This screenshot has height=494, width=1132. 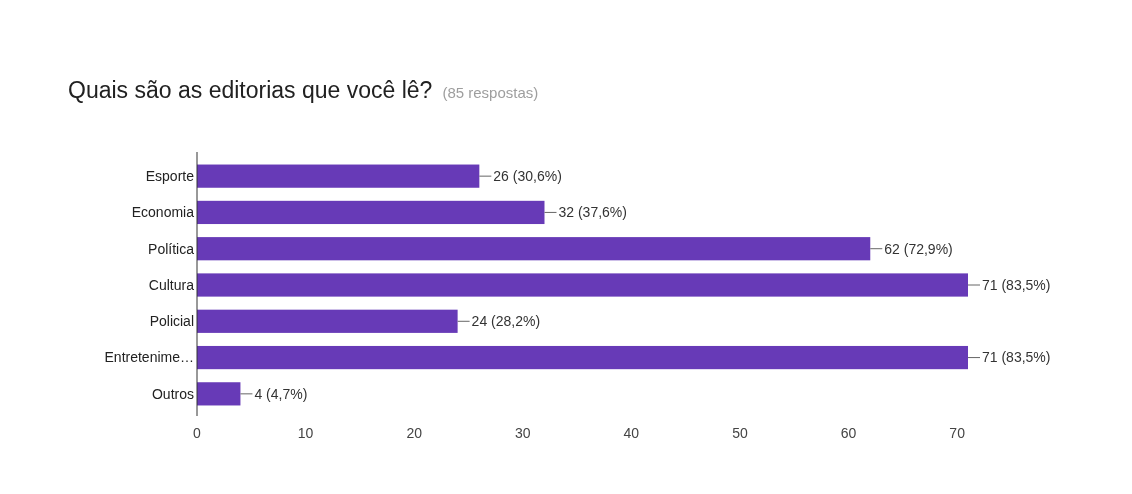 I want to click on chart-title: Quais são as editorias que você lê?, so click(x=250, y=90).